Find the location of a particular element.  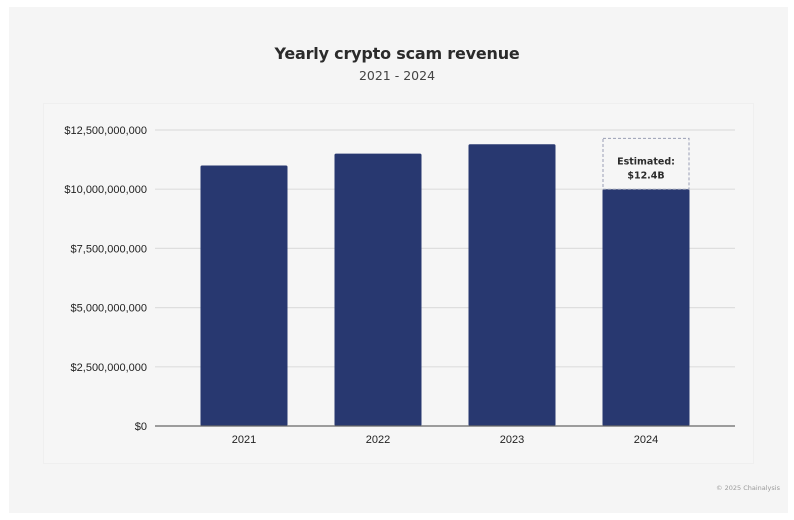

x-tick-label: 2024 is located at coordinates (646, 440).